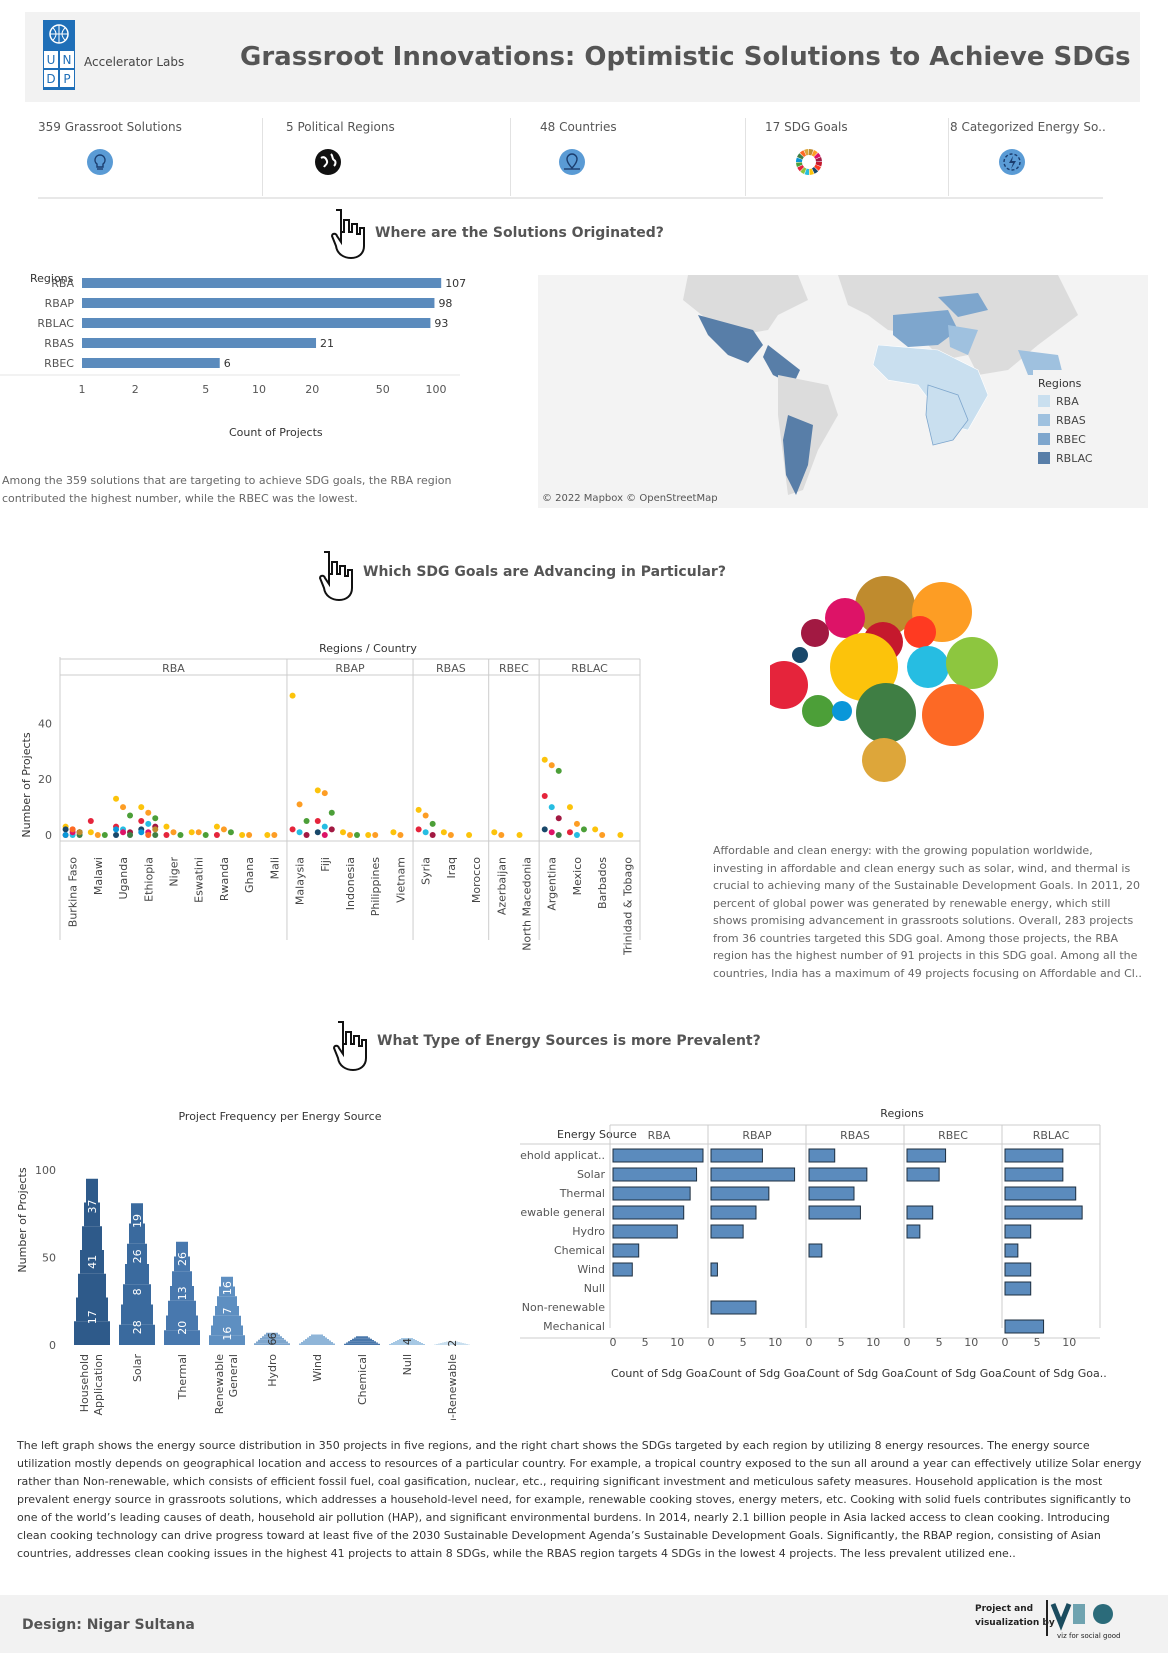 Image resolution: width=1168 pixels, height=1653 pixels. Describe the element at coordinates (82, 389) in the screenshot. I see `tick-label: 1` at that location.